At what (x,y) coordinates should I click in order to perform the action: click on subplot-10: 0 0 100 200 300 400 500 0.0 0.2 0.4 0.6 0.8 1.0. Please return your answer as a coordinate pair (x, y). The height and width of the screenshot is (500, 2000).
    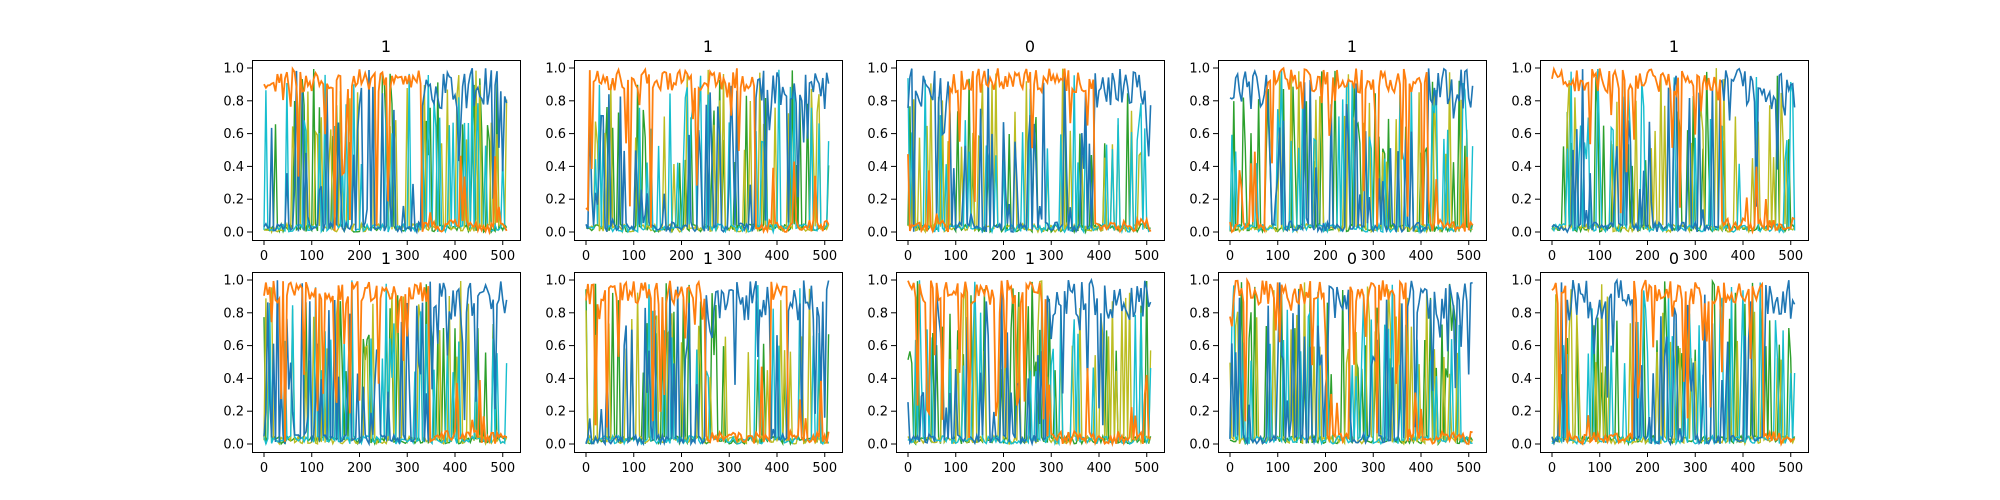
    Looking at the image, I should click on (1660, 362).